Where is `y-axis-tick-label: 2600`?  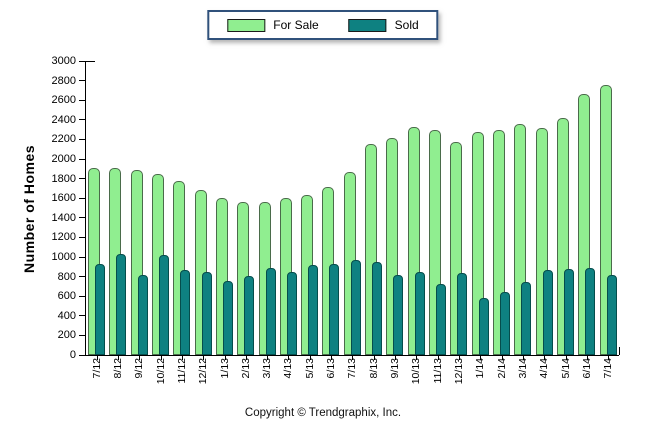 y-axis-tick-label: 2600 is located at coordinates (63, 100).